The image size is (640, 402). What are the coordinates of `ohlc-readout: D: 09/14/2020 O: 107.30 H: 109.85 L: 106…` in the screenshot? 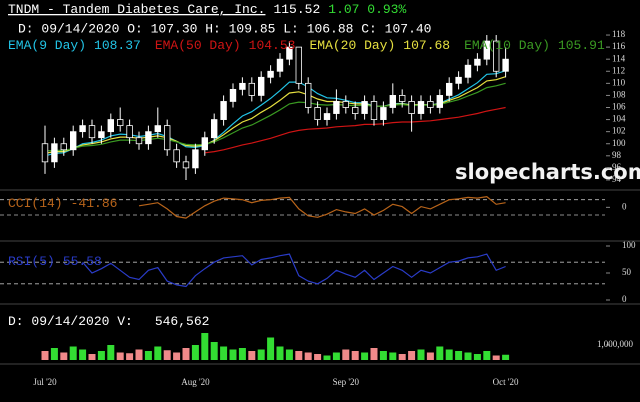 It's located at (224, 28).